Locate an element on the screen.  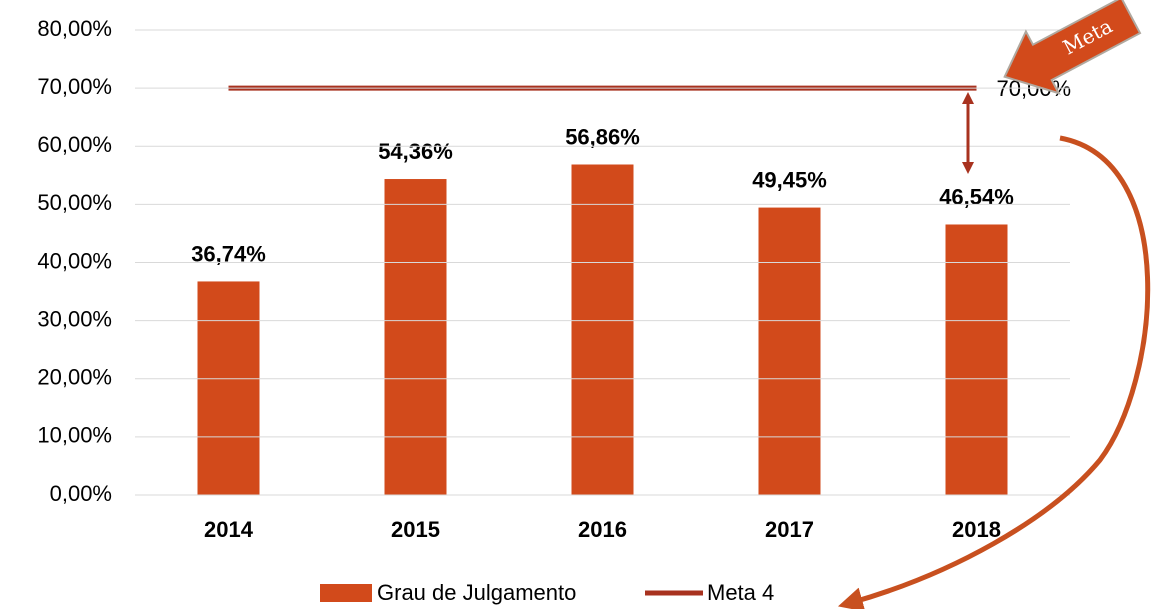
y-tick-label: 20,00% is located at coordinates (74, 377).